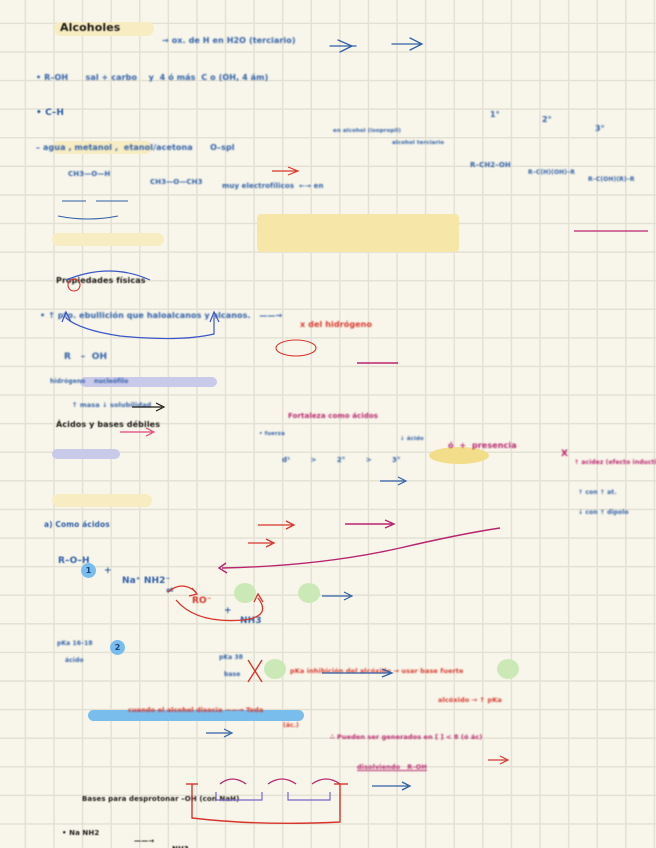  Describe the element at coordinates (229, 40) in the screenshot. I see `title-note: → ox. de H en H2O (terciario)` at that location.